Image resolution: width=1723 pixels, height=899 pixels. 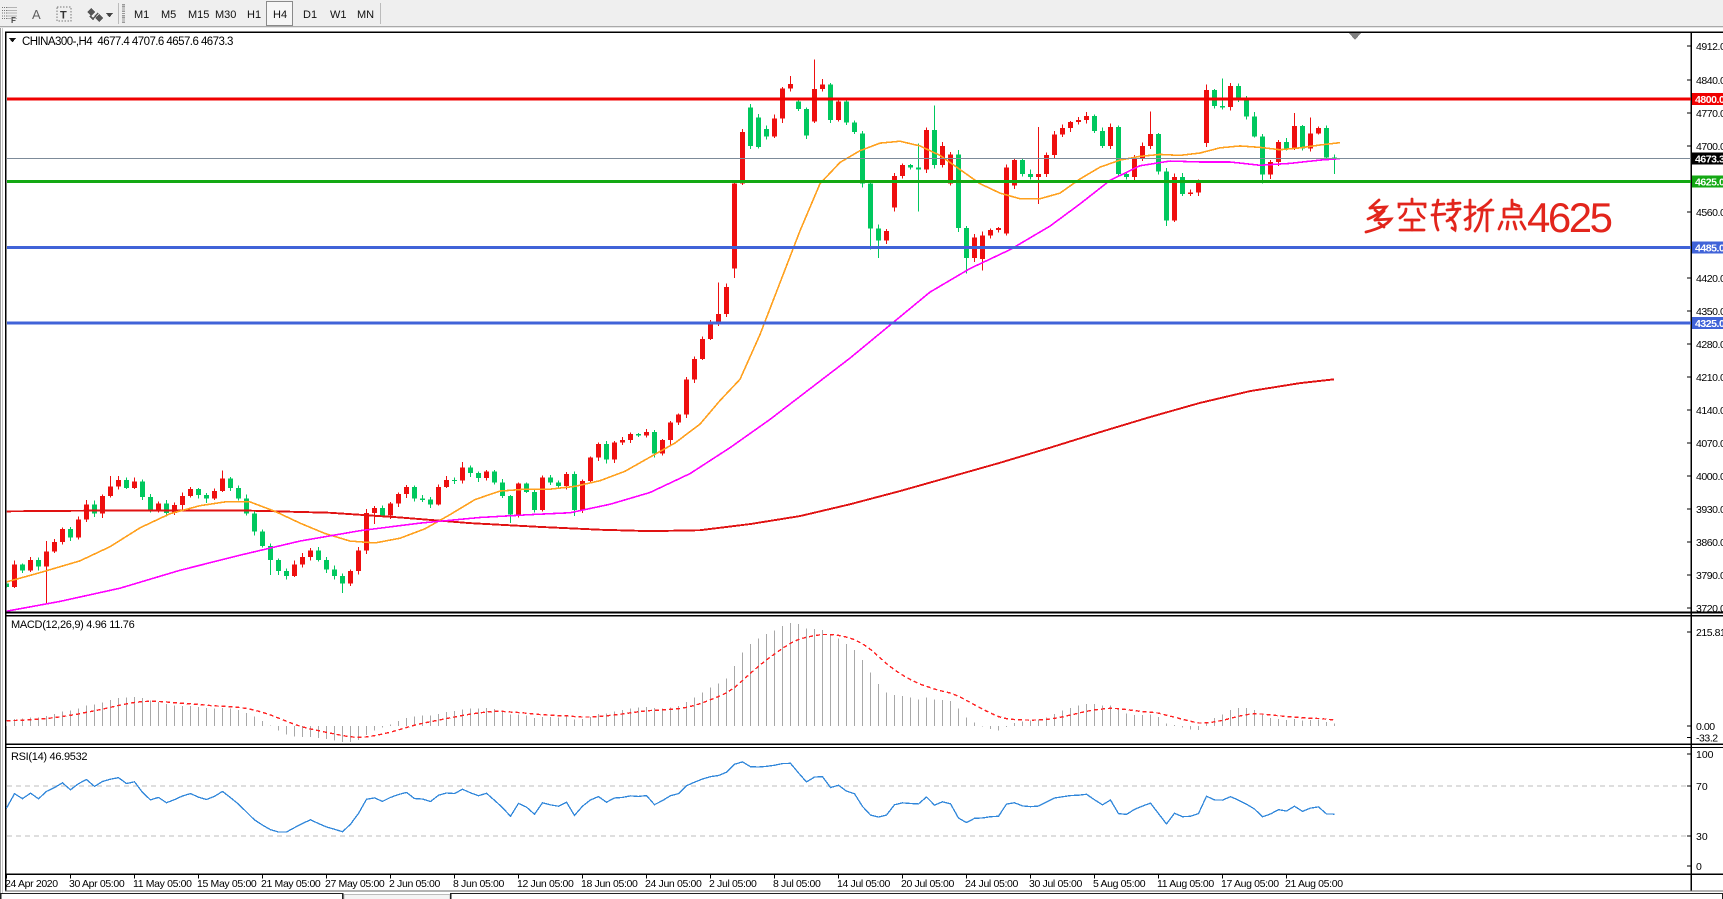 What do you see at coordinates (1709, 510) in the screenshot?
I see `svg-text: 3930.0` at bounding box center [1709, 510].